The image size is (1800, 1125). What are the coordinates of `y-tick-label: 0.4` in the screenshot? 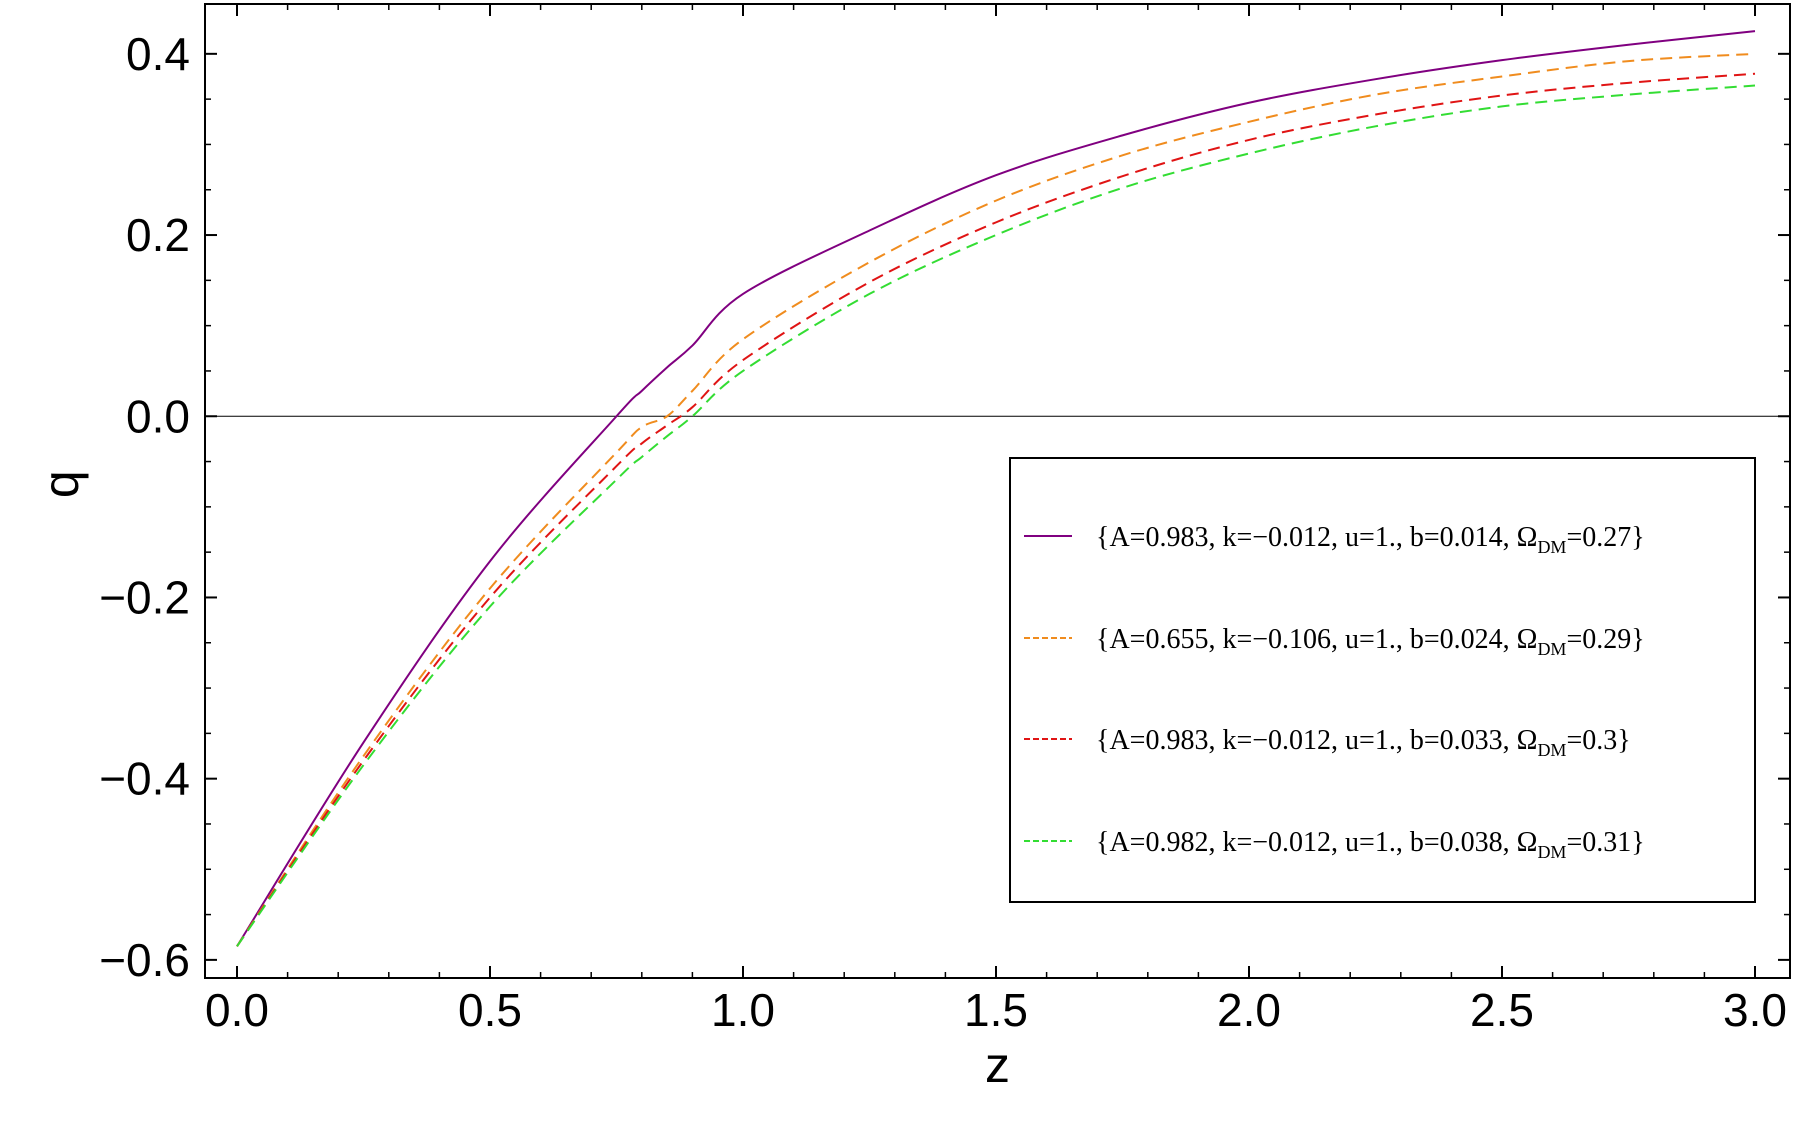 It's located at (158, 54).